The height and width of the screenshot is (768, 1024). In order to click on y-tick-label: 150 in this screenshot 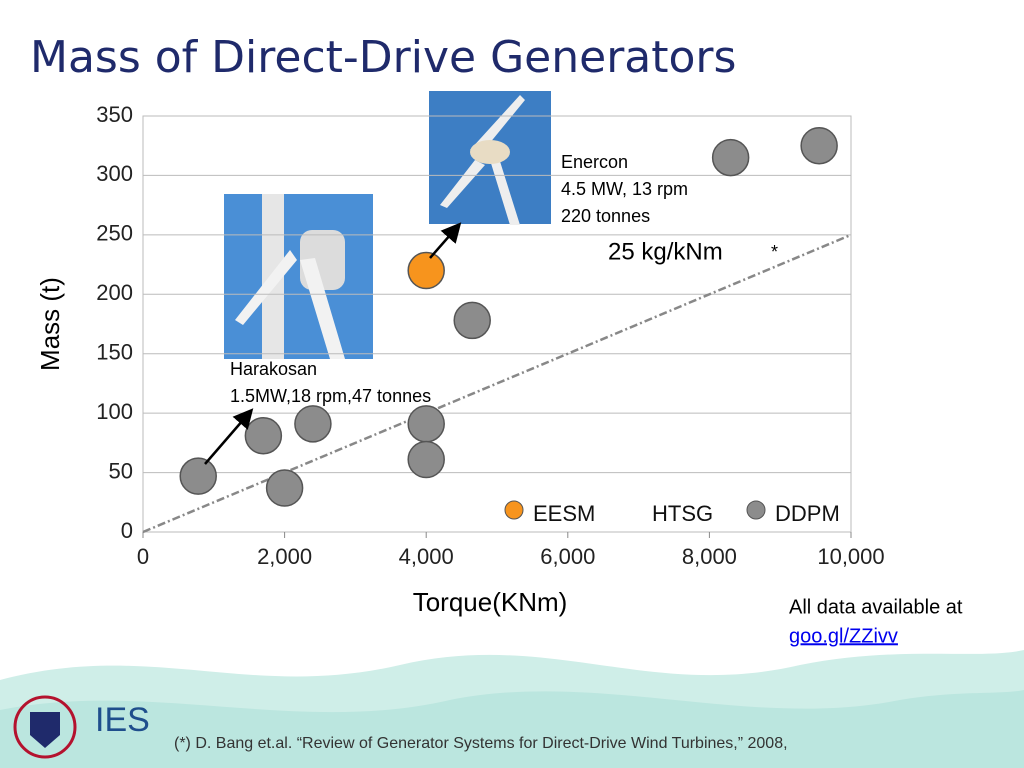, I will do `click(114, 352)`.